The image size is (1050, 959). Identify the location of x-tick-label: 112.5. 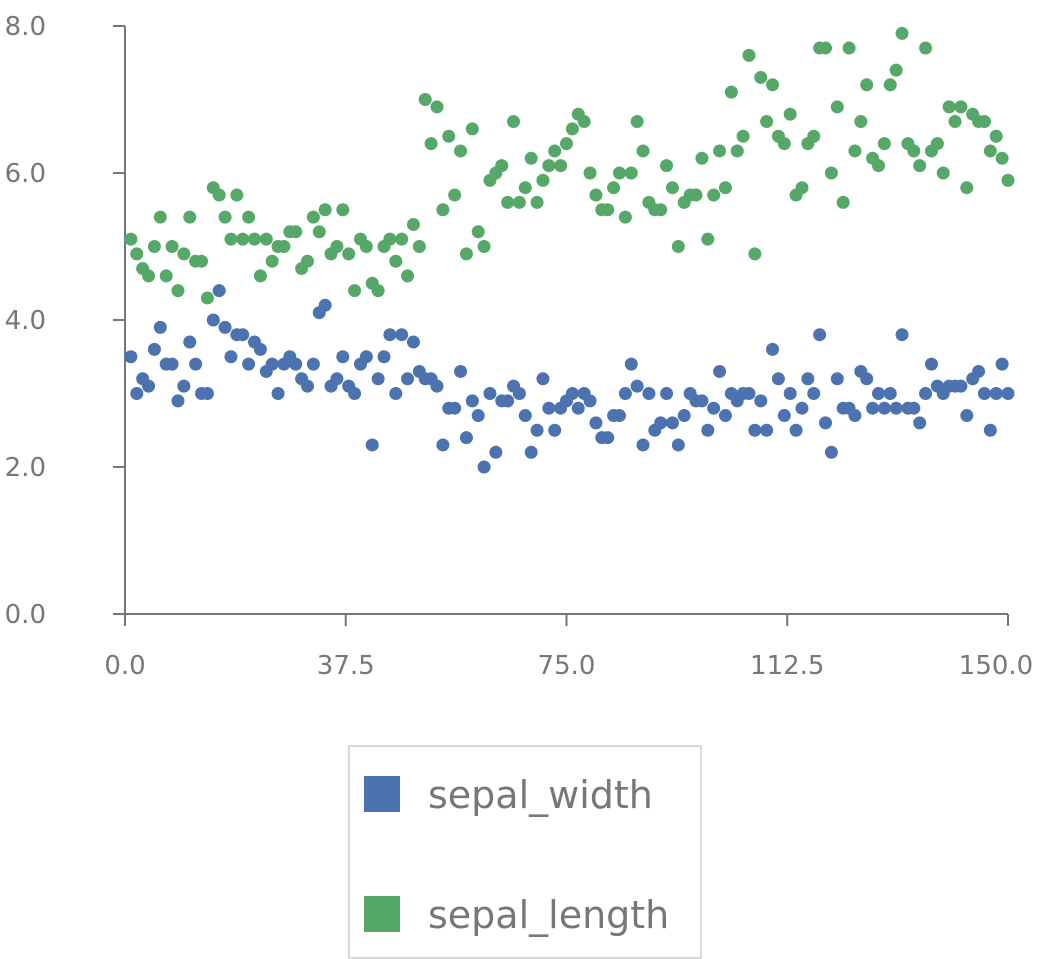
(787, 666).